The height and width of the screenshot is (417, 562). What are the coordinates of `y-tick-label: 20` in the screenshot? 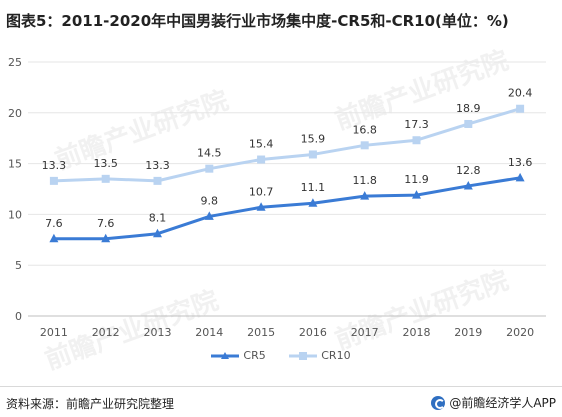 It's located at (15, 113).